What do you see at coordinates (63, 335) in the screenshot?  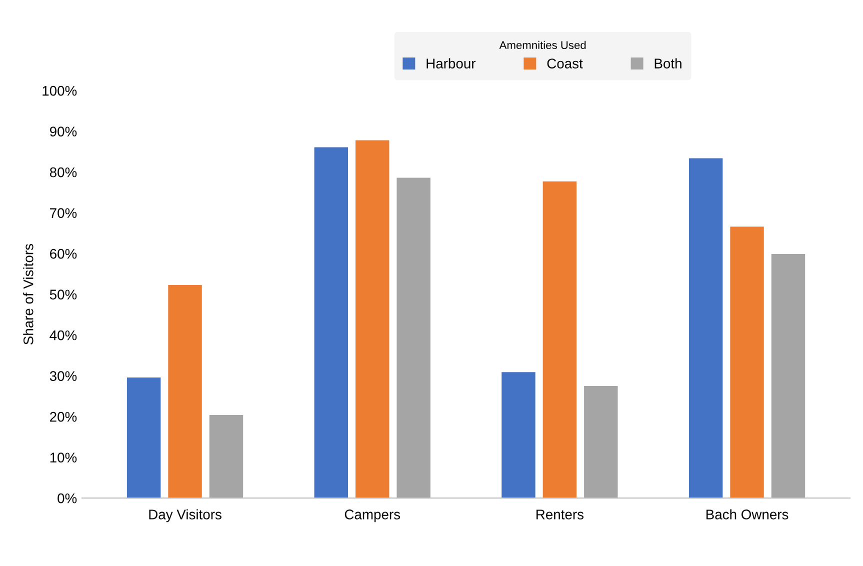 I see `y-tick-label: 40%` at bounding box center [63, 335].